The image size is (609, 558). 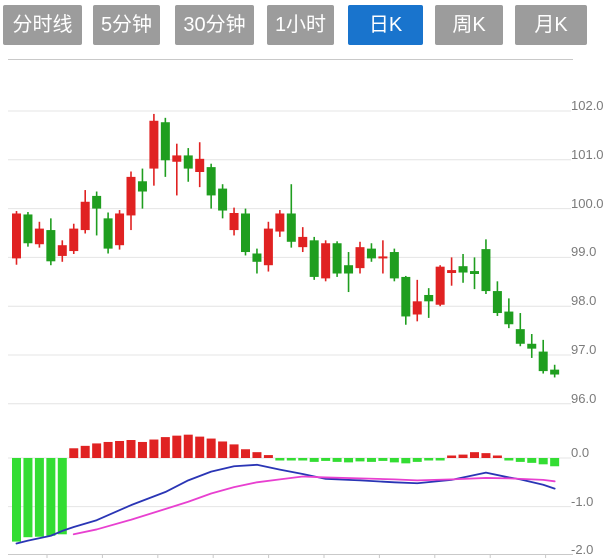 I want to click on tab-weekly-k: 周K, so click(x=469, y=25).